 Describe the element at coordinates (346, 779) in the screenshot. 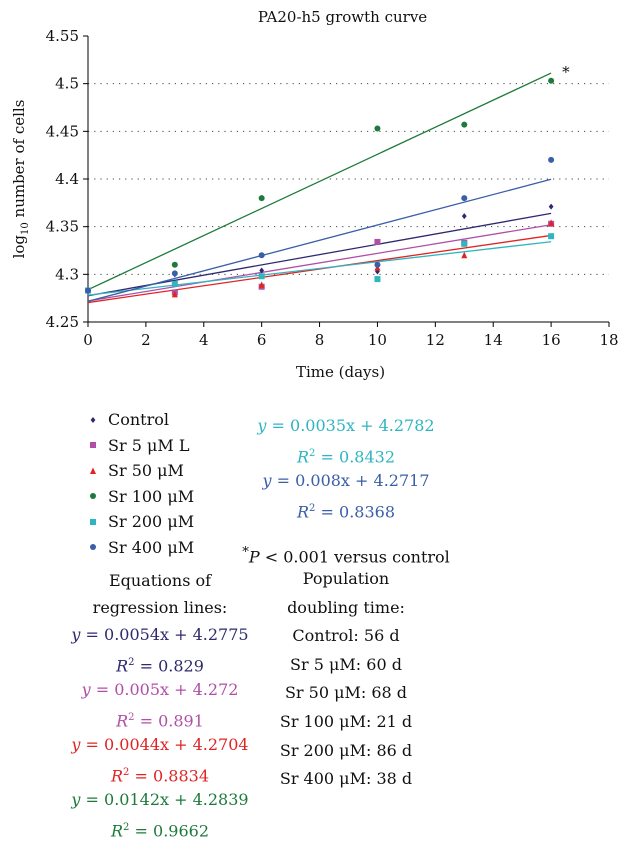

I see `doubling-time-item: Sr 400 μM: 38 d` at that location.